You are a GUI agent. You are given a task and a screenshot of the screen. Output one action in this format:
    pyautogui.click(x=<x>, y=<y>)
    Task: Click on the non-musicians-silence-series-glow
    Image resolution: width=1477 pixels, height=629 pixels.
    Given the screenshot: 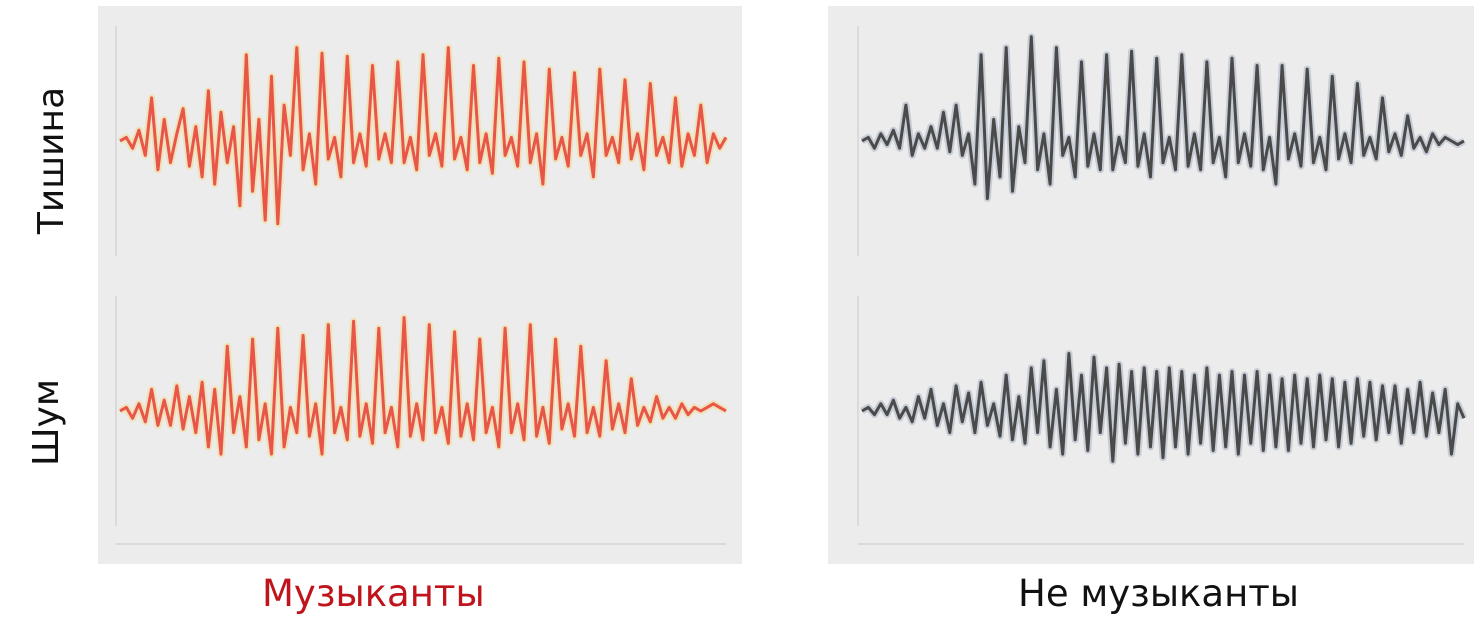 What is the action you would take?
    pyautogui.click(x=1163, y=117)
    